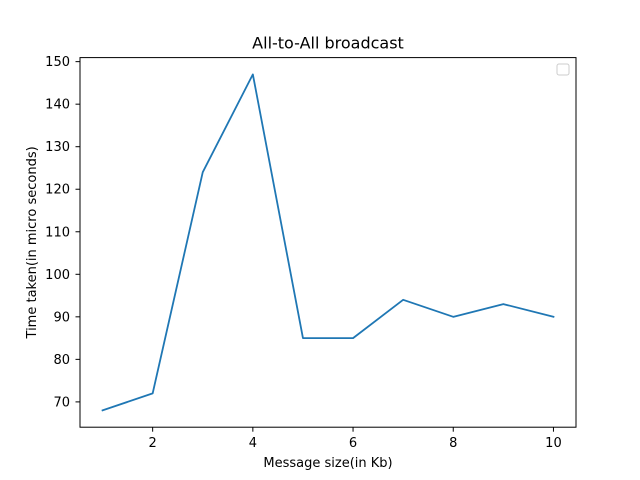 This screenshot has height=480, width=640. Describe the element at coordinates (453, 443) in the screenshot. I see `x-tick-label: 8` at that location.